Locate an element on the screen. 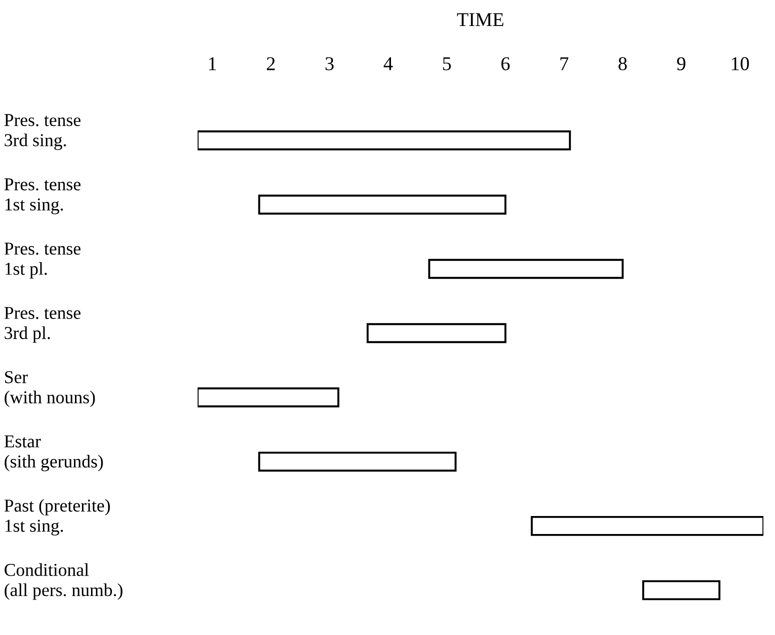 The image size is (775, 635). y-tick-label: Estar (sith gerunds) is located at coordinates (53, 453).